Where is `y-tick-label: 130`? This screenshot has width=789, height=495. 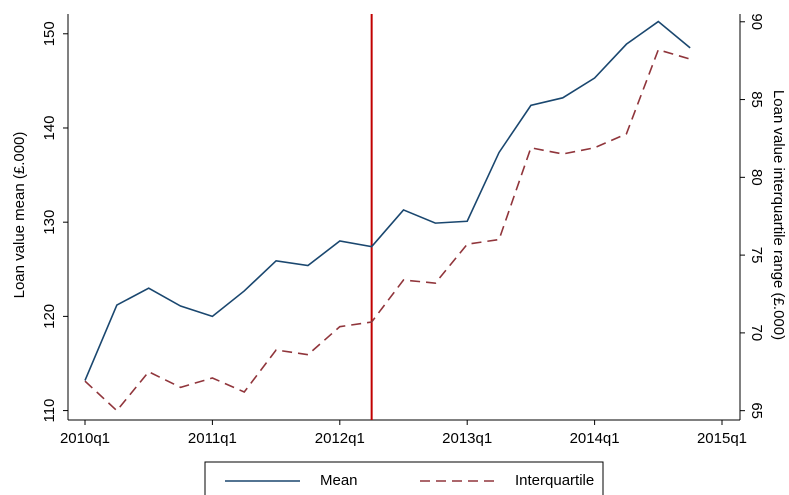
y-tick-label: 130 is located at coordinates (49, 222).